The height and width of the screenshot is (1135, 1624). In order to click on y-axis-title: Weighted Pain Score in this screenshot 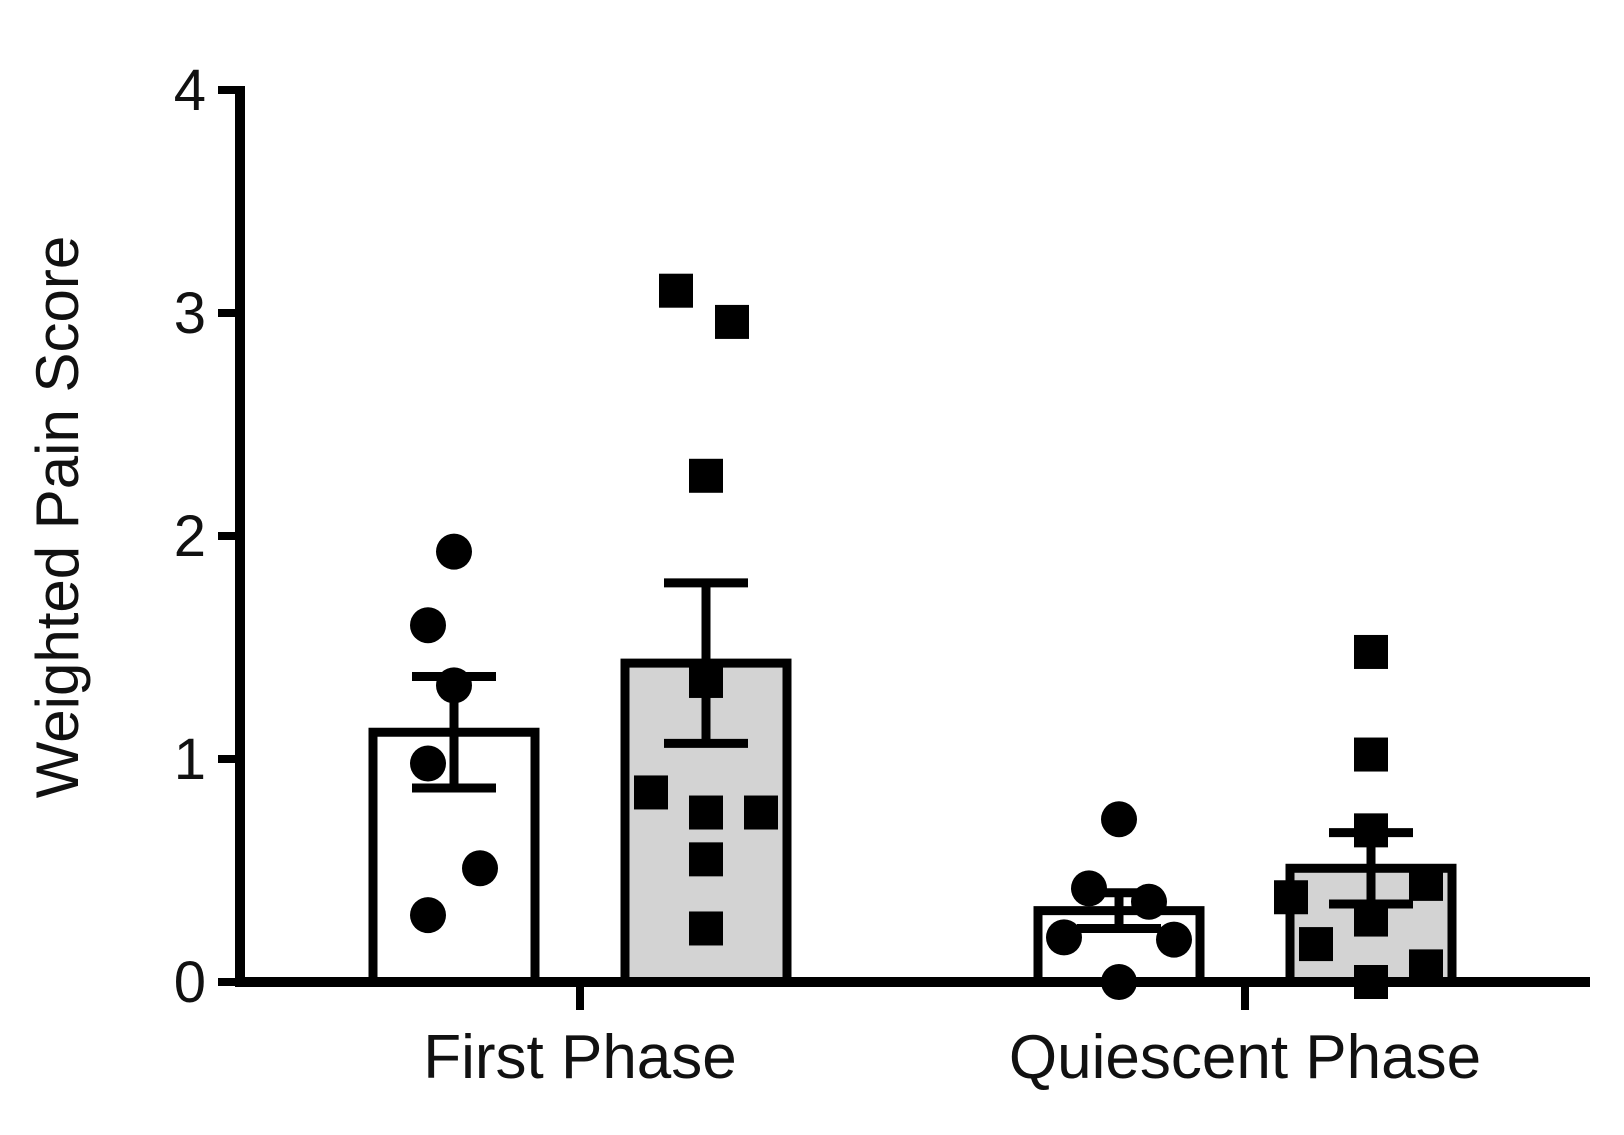, I will do `click(57, 517)`.